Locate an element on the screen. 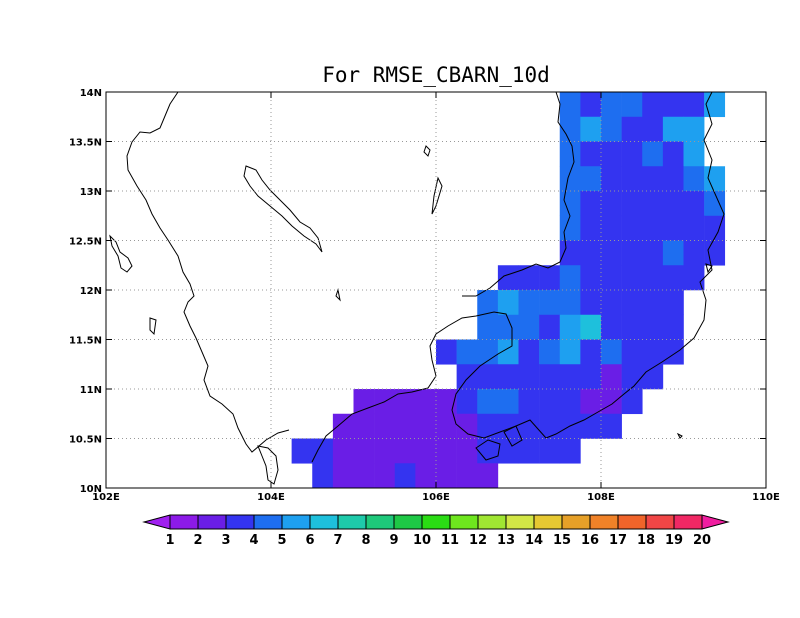 The image size is (800, 618). colorbar-label: 11 is located at coordinates (450, 540).